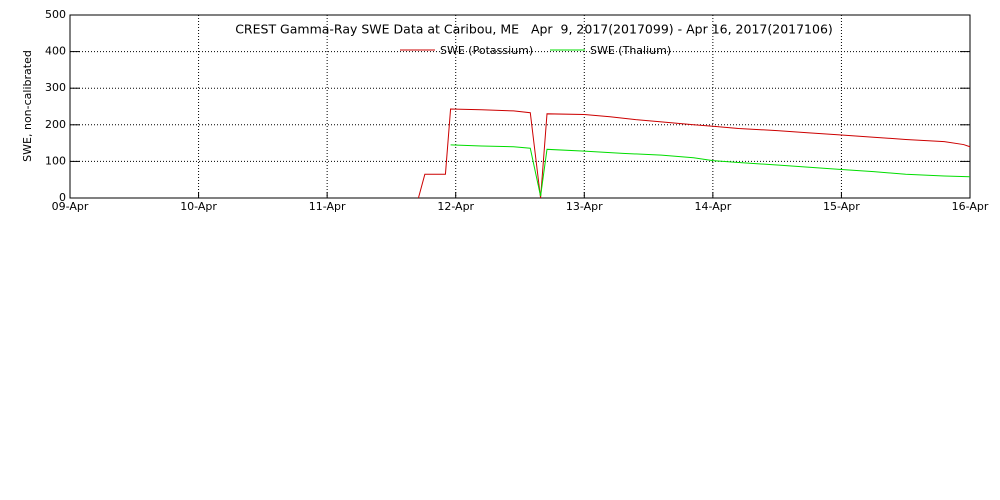  What do you see at coordinates (55, 124) in the screenshot?
I see `y-tick-label: 200` at bounding box center [55, 124].